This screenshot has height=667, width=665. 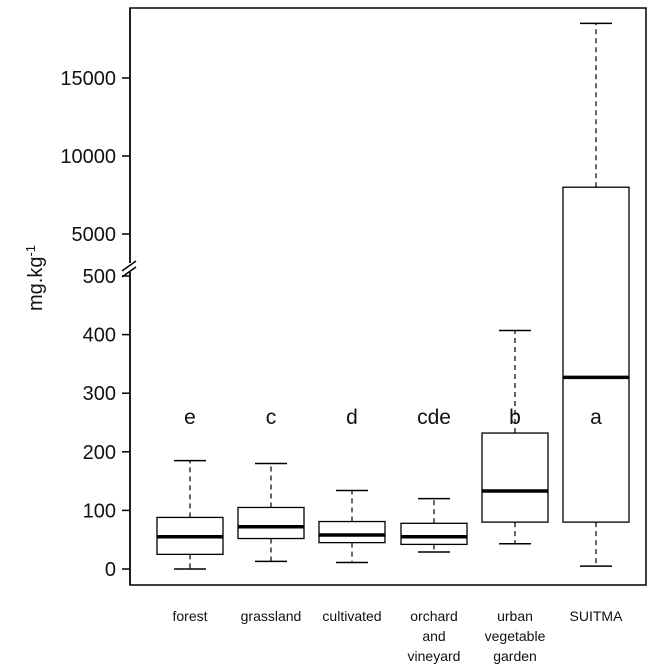 I want to click on significance-letter: c, so click(x=271, y=417).